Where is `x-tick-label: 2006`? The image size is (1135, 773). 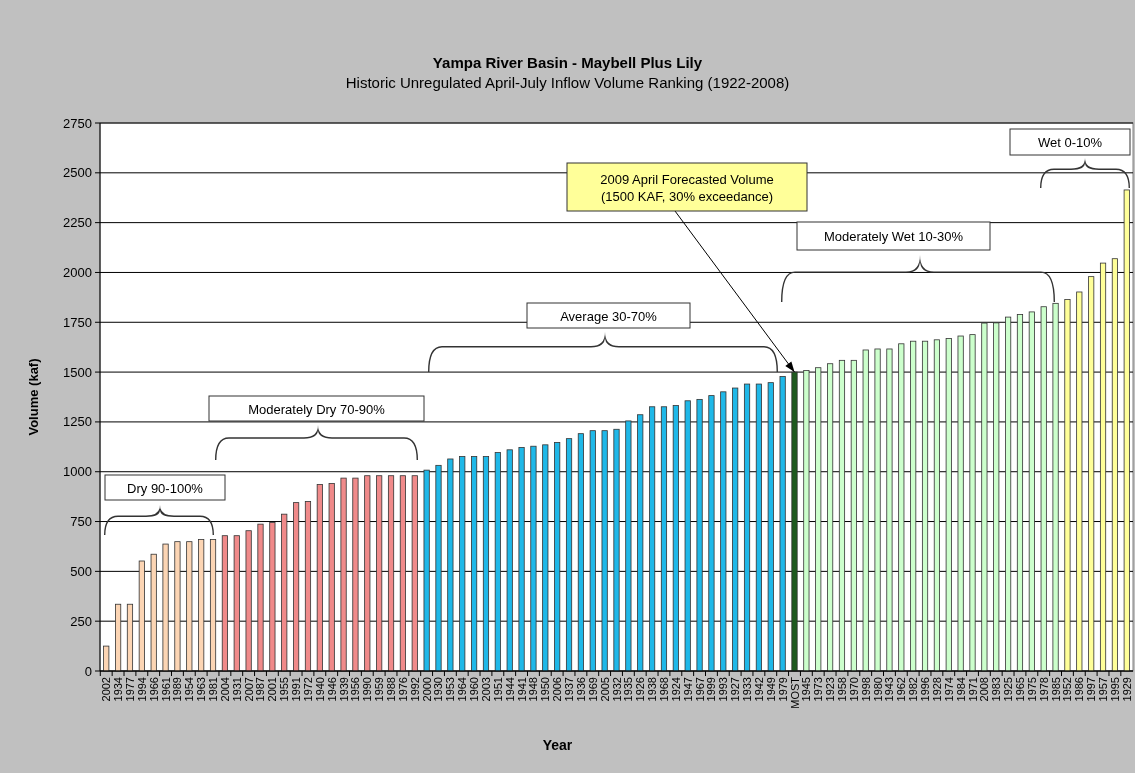 x-tick-label: 2006 is located at coordinates (557, 689).